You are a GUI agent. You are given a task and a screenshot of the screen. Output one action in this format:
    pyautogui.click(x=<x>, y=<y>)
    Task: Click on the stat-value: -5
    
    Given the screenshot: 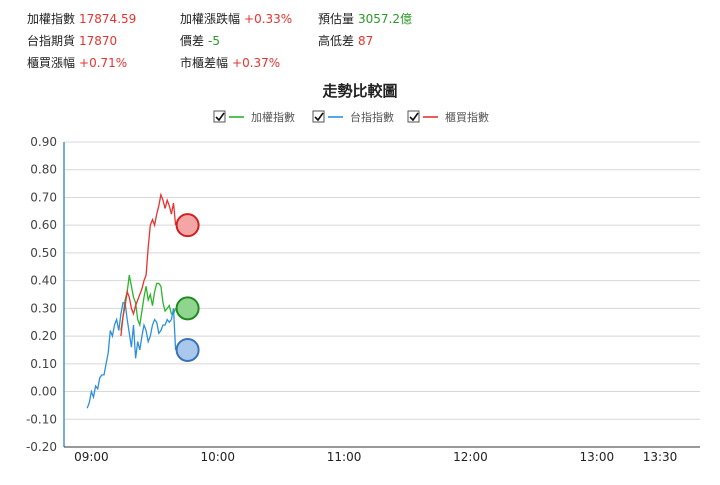 What is the action you would take?
    pyautogui.click(x=214, y=41)
    